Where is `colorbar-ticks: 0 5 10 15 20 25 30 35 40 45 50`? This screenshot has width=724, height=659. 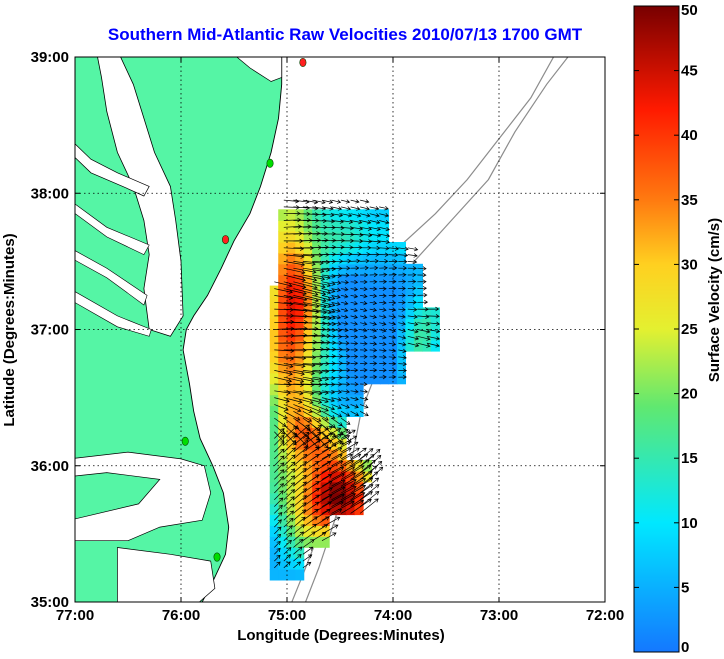 colorbar-ticks: 0 5 10 15 20 25 30 35 40 45 50 is located at coordinates (666, 329).